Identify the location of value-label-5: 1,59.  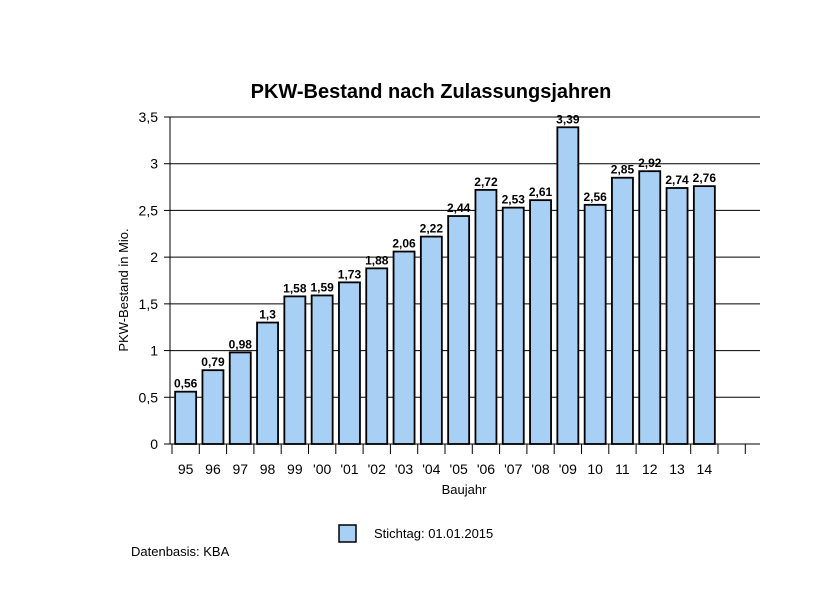
(322, 287).